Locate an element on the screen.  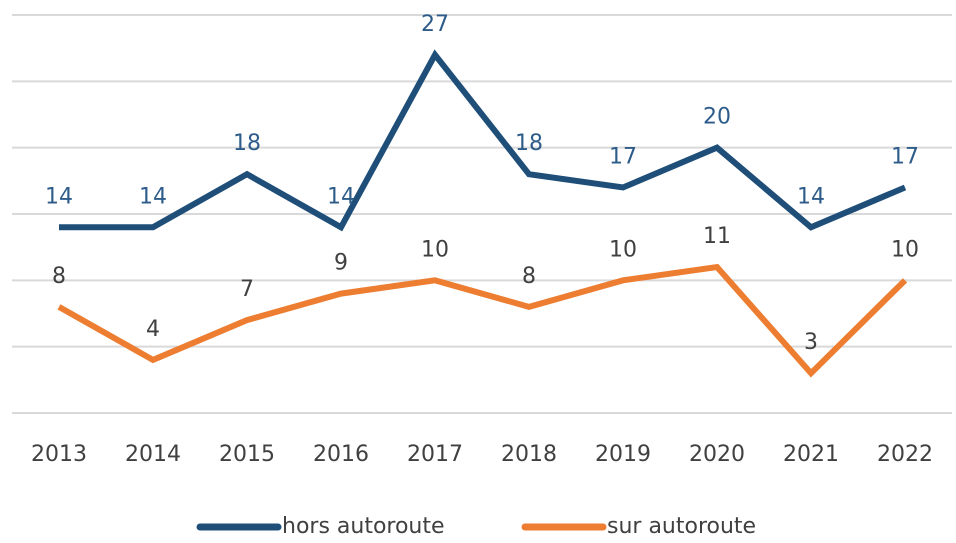
x-tick-label: 2022 is located at coordinates (905, 454).